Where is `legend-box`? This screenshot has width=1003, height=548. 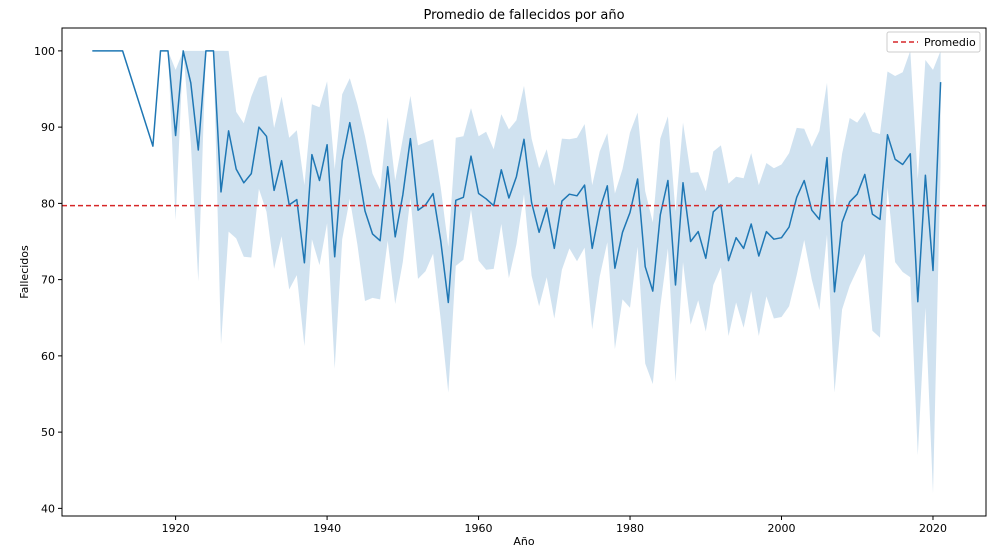 legend-box is located at coordinates (933, 42).